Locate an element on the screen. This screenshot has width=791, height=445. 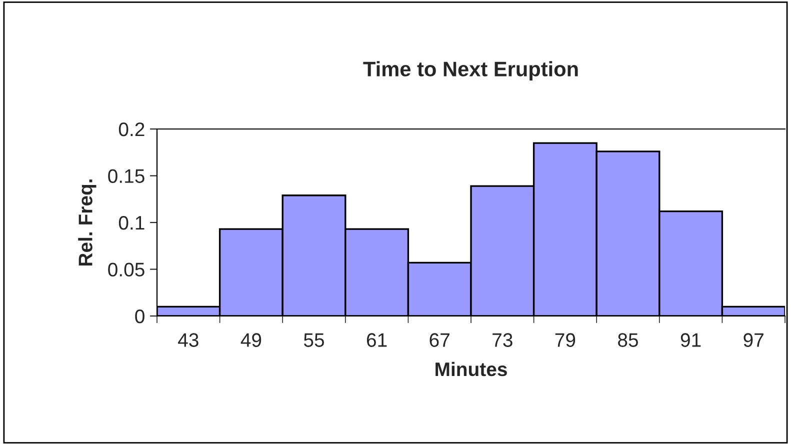
x-tick-label: 49 is located at coordinates (251, 340).